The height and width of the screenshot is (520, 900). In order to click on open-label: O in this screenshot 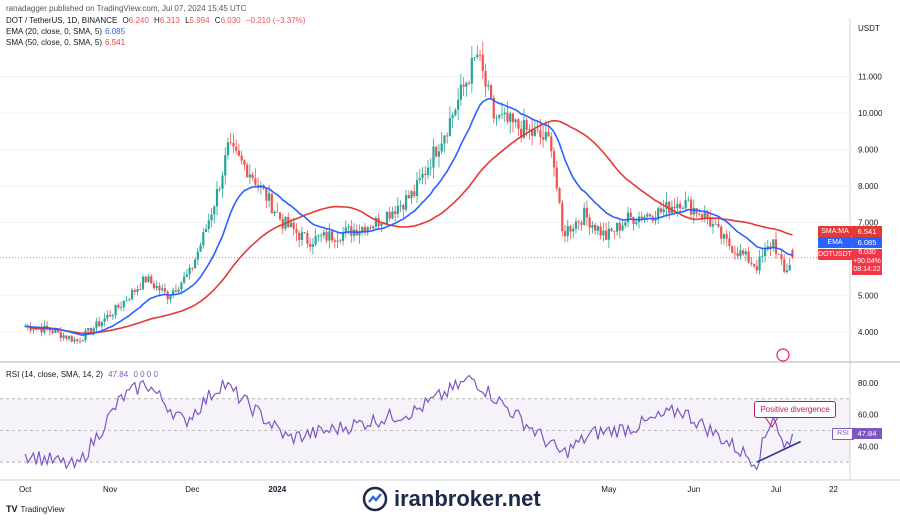, I will do `click(125, 20)`.